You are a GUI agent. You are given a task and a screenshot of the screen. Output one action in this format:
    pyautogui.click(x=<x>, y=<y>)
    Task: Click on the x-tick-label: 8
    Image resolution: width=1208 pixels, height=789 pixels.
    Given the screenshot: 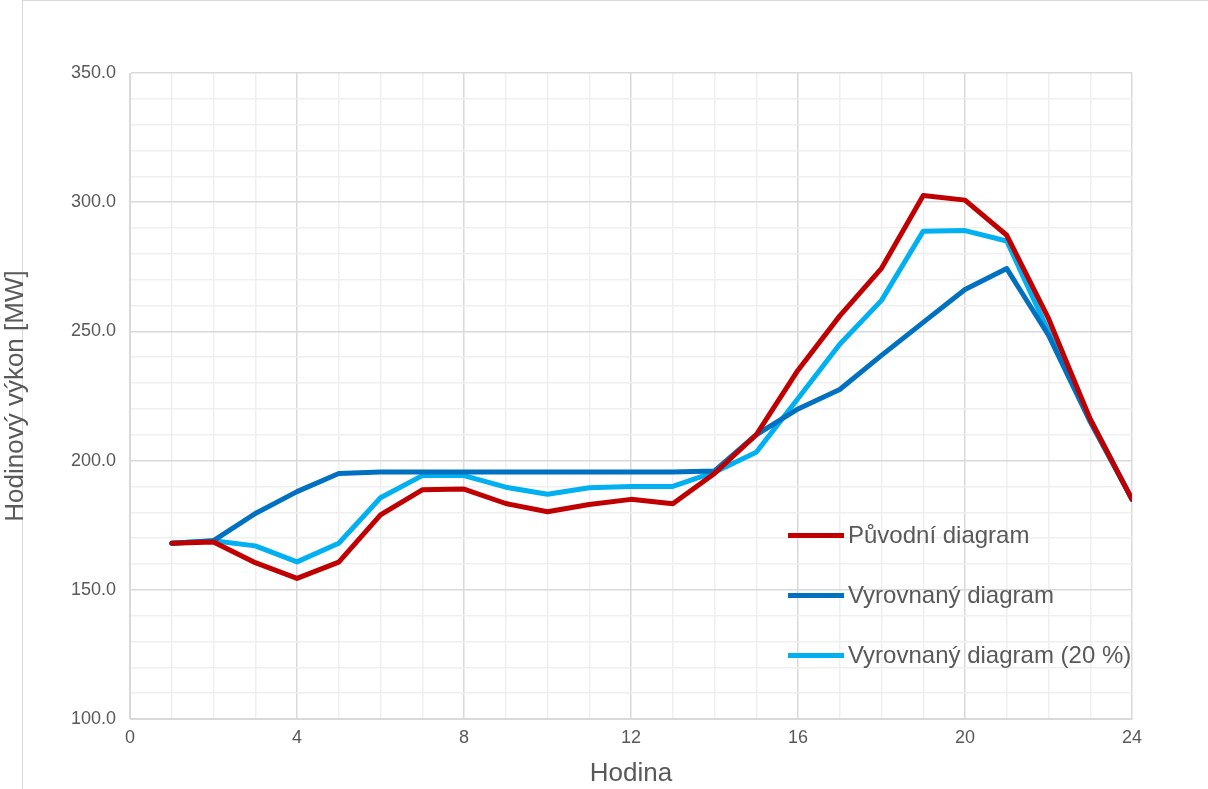 What is the action you would take?
    pyautogui.click(x=464, y=736)
    